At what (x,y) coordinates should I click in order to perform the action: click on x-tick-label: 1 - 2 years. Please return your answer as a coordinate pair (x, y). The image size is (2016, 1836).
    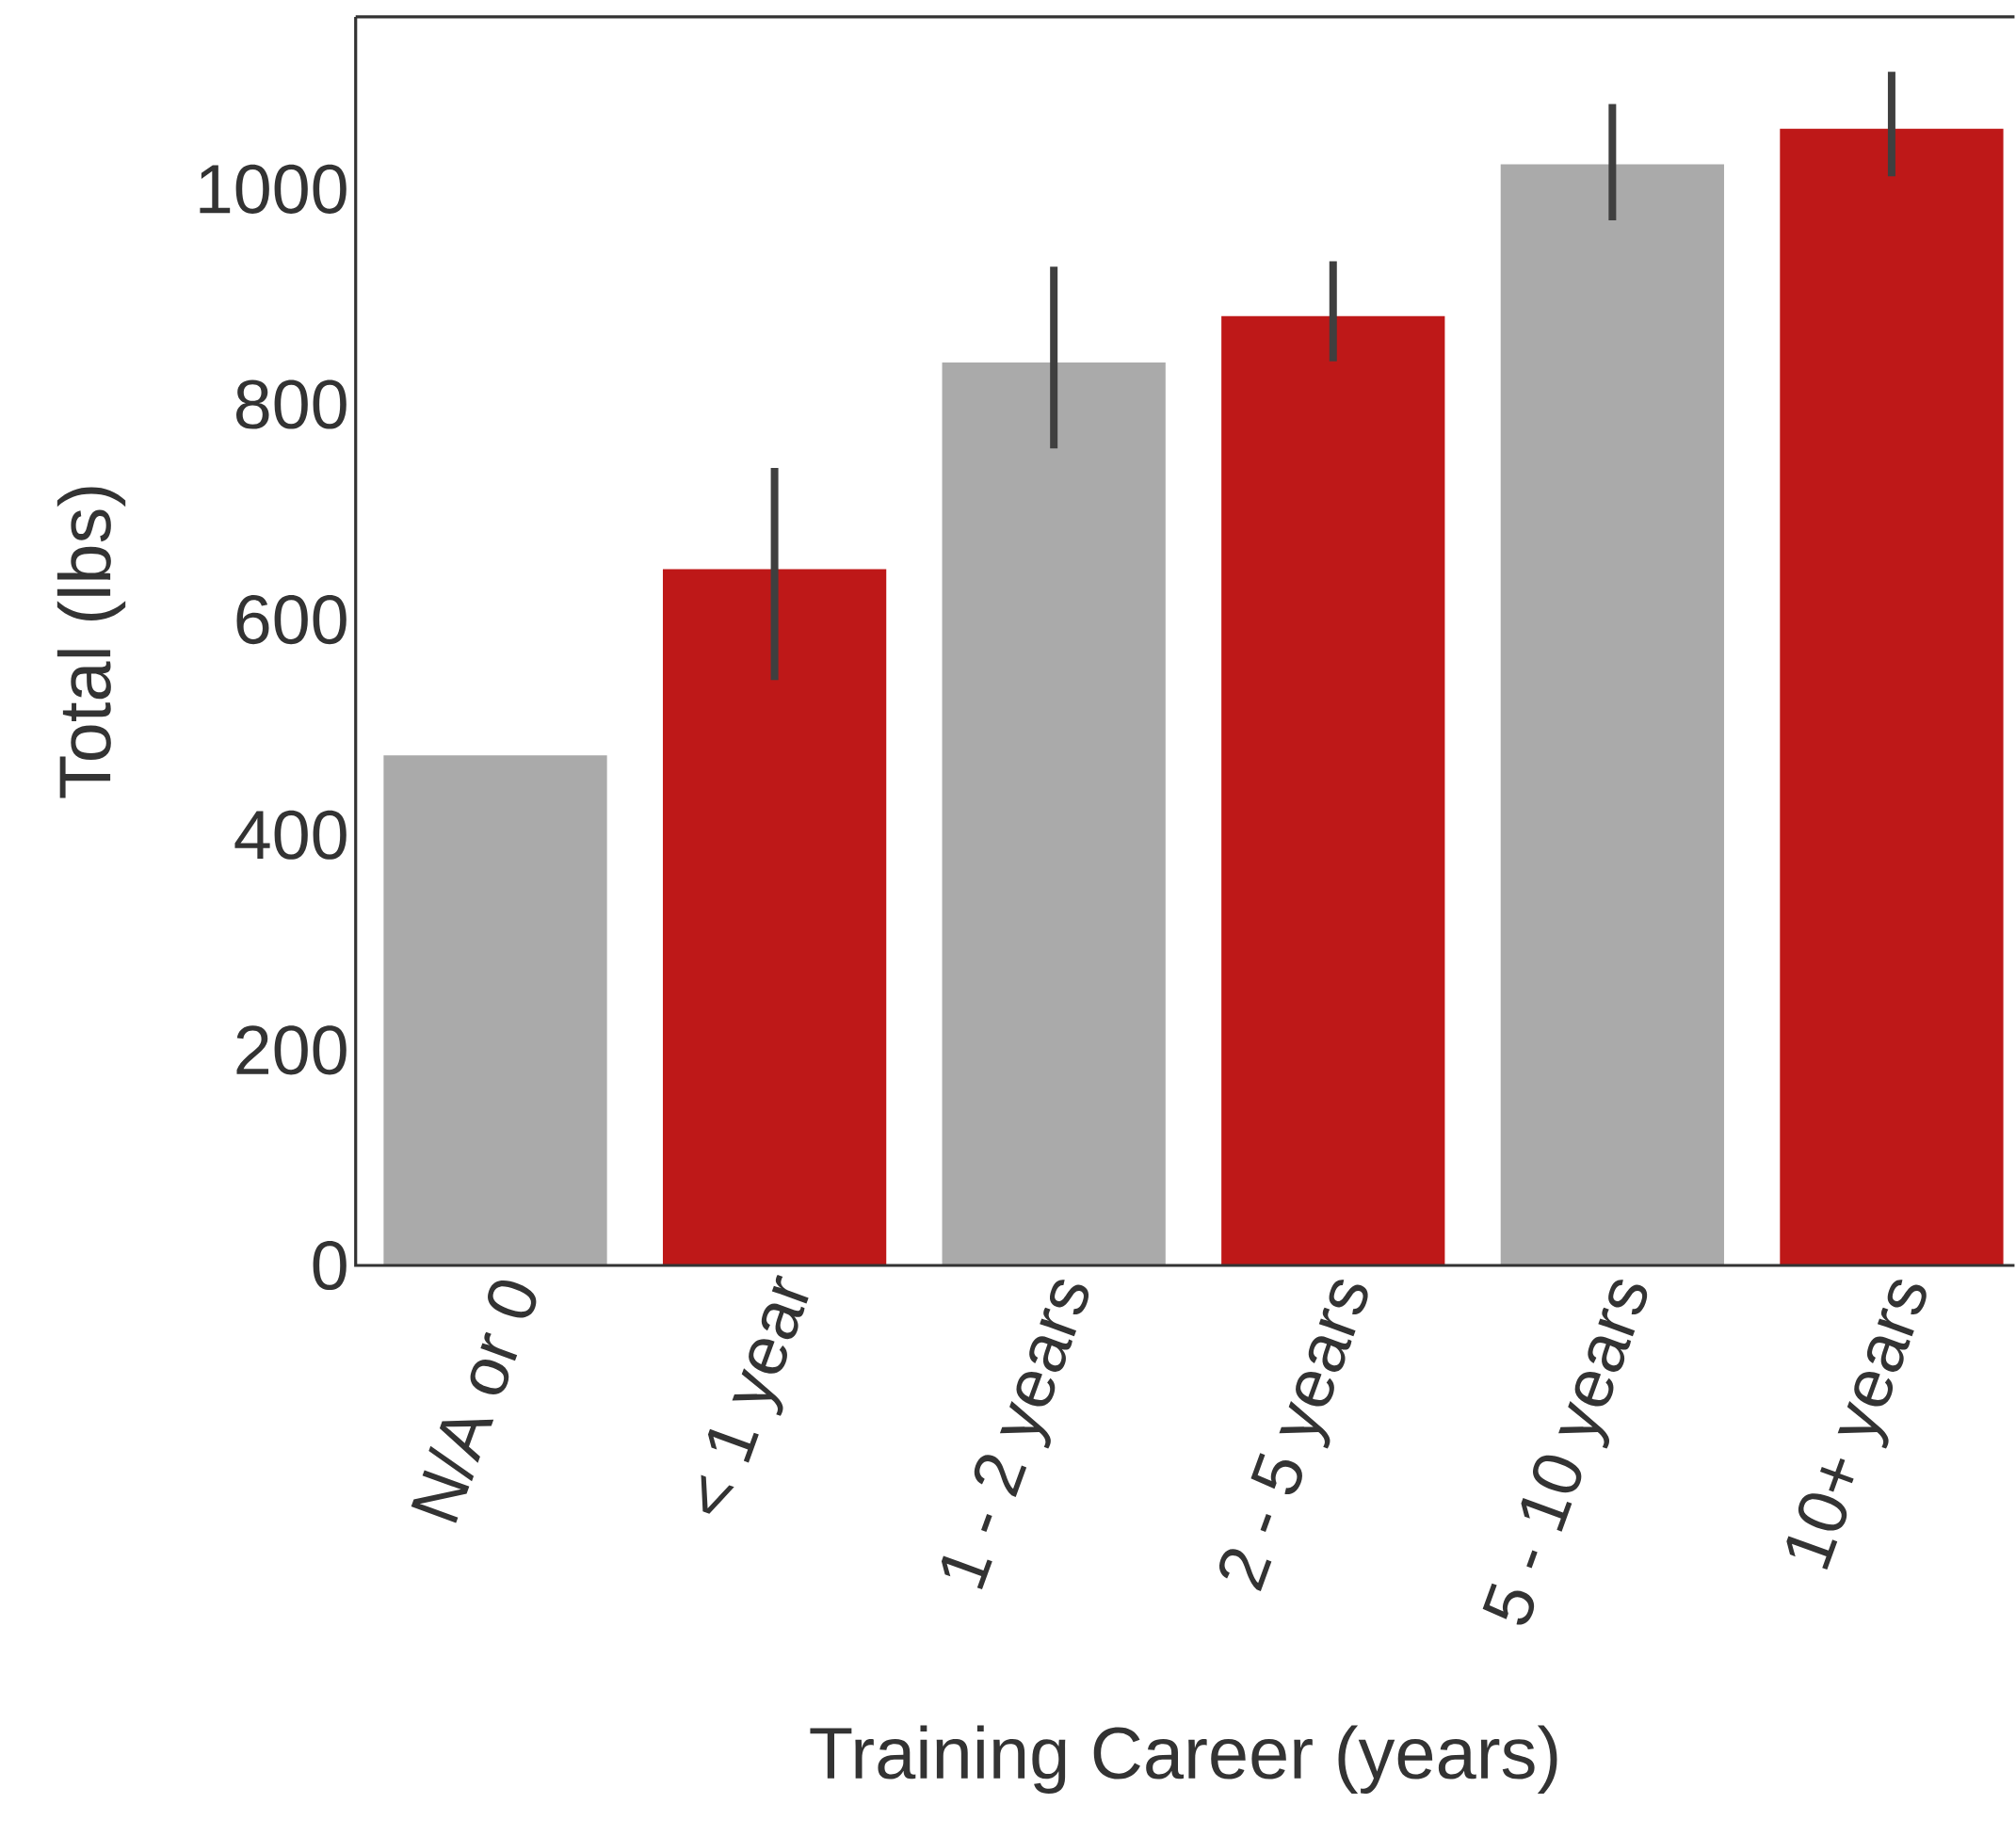
    Looking at the image, I should click on (1015, 1435).